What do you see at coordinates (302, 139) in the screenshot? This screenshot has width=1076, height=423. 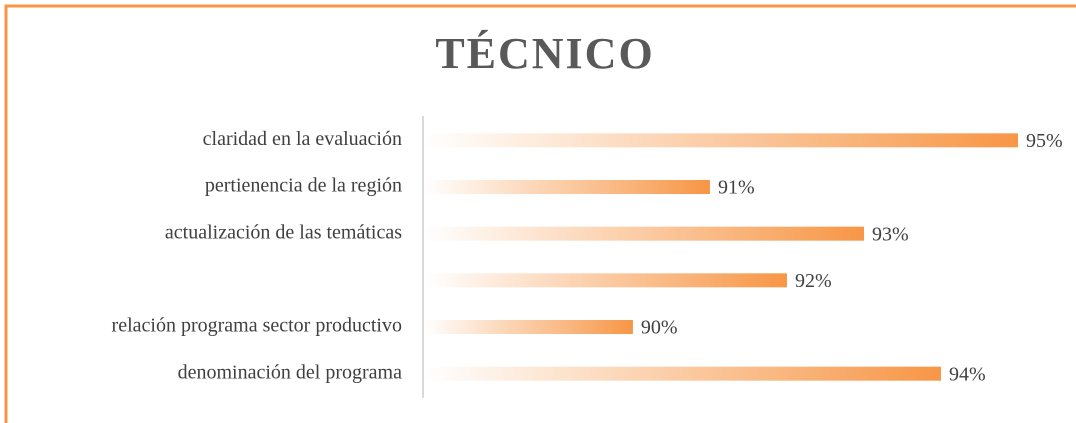 I see `category-label: claridad en la evaluación` at bounding box center [302, 139].